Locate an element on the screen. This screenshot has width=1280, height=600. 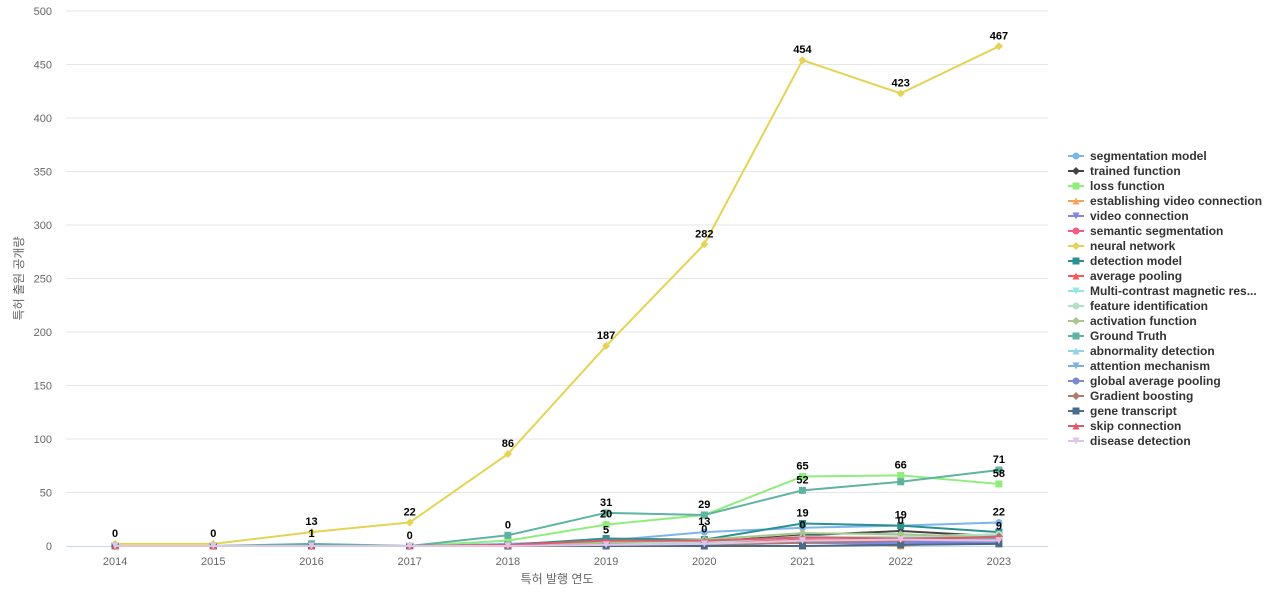
legend-item: Gradient boosting is located at coordinates (1130, 396).